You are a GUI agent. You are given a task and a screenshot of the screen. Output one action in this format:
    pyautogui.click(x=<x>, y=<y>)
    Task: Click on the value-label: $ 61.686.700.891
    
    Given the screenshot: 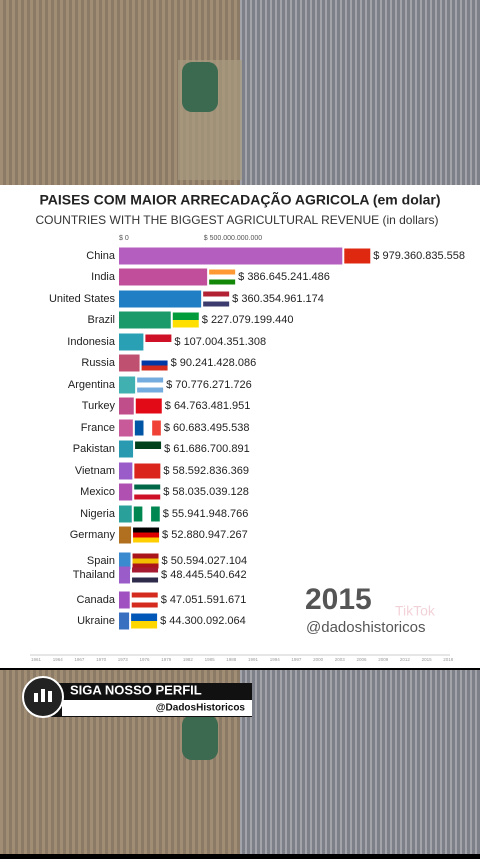 What is the action you would take?
    pyautogui.click(x=207, y=449)
    